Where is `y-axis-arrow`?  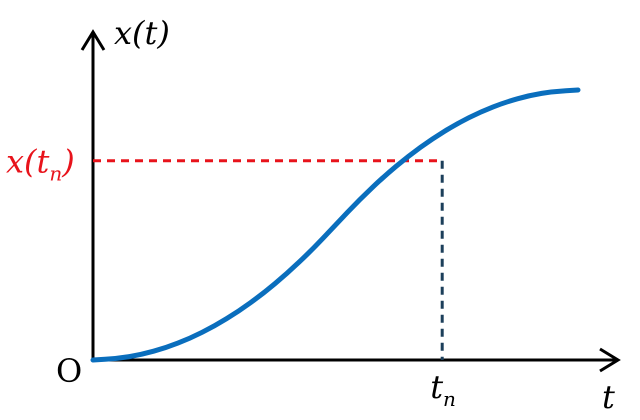
y-axis-arrow is located at coordinates (93, 40).